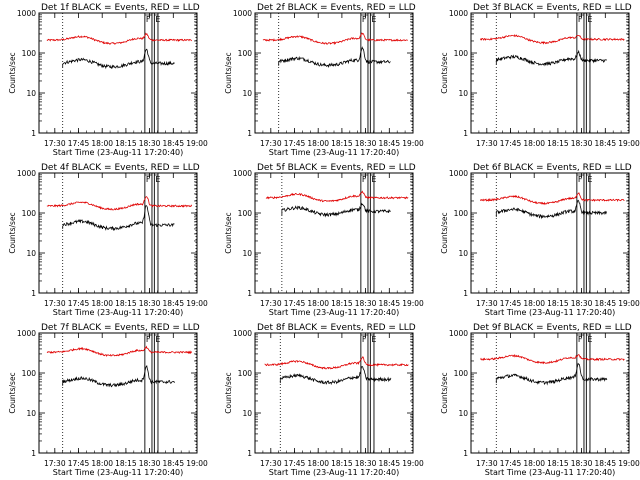  What do you see at coordinates (120, 168) in the screenshot?
I see `panel-title: Det 4f BLACK = Events, RED = LLD` at bounding box center [120, 168].